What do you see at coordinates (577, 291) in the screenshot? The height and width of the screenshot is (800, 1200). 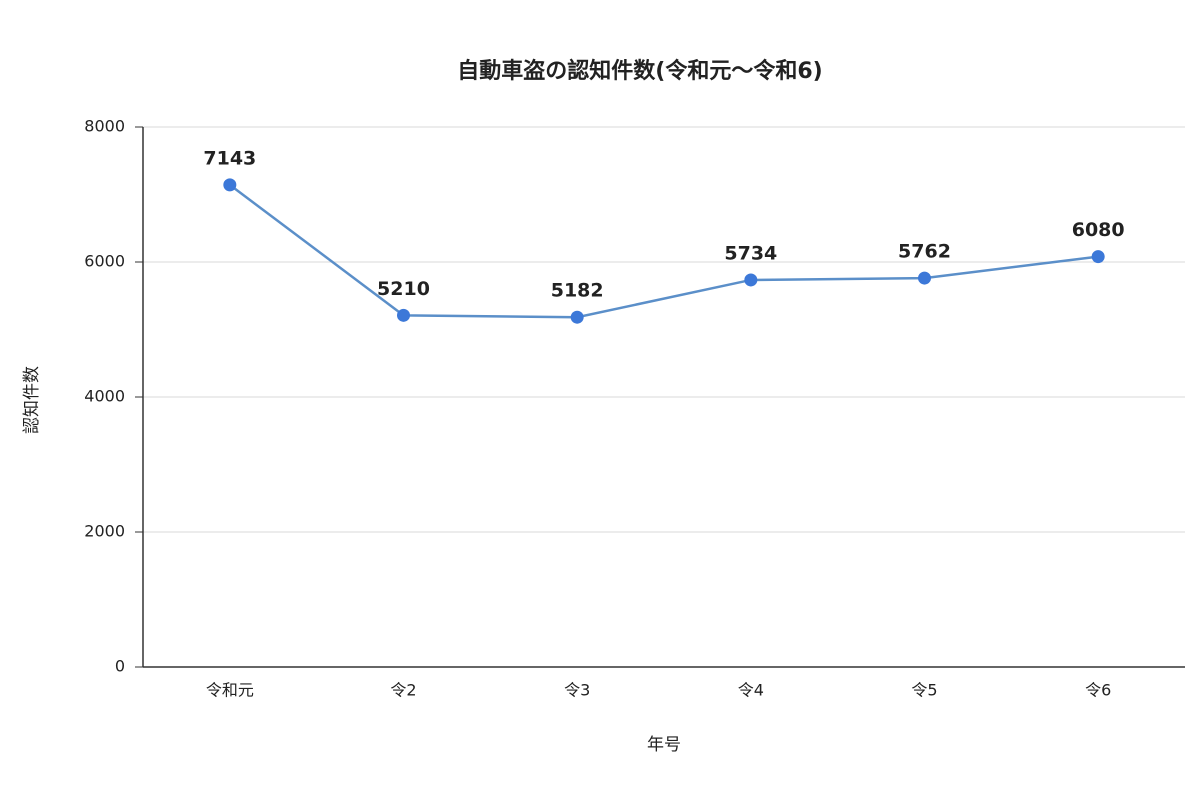 I see `data-label: 5182` at bounding box center [577, 291].